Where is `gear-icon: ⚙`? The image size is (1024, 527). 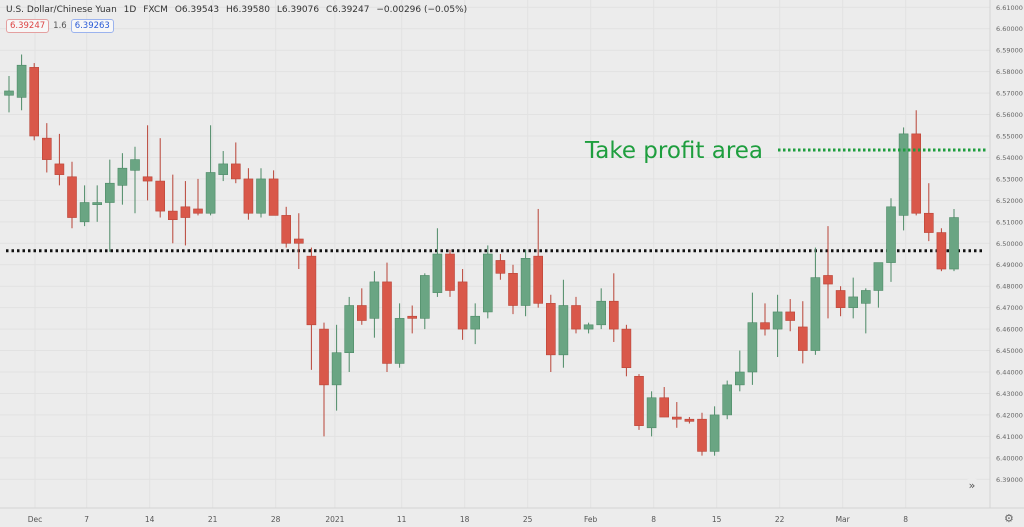 gear-icon: ⚙ is located at coordinates (1009, 518).